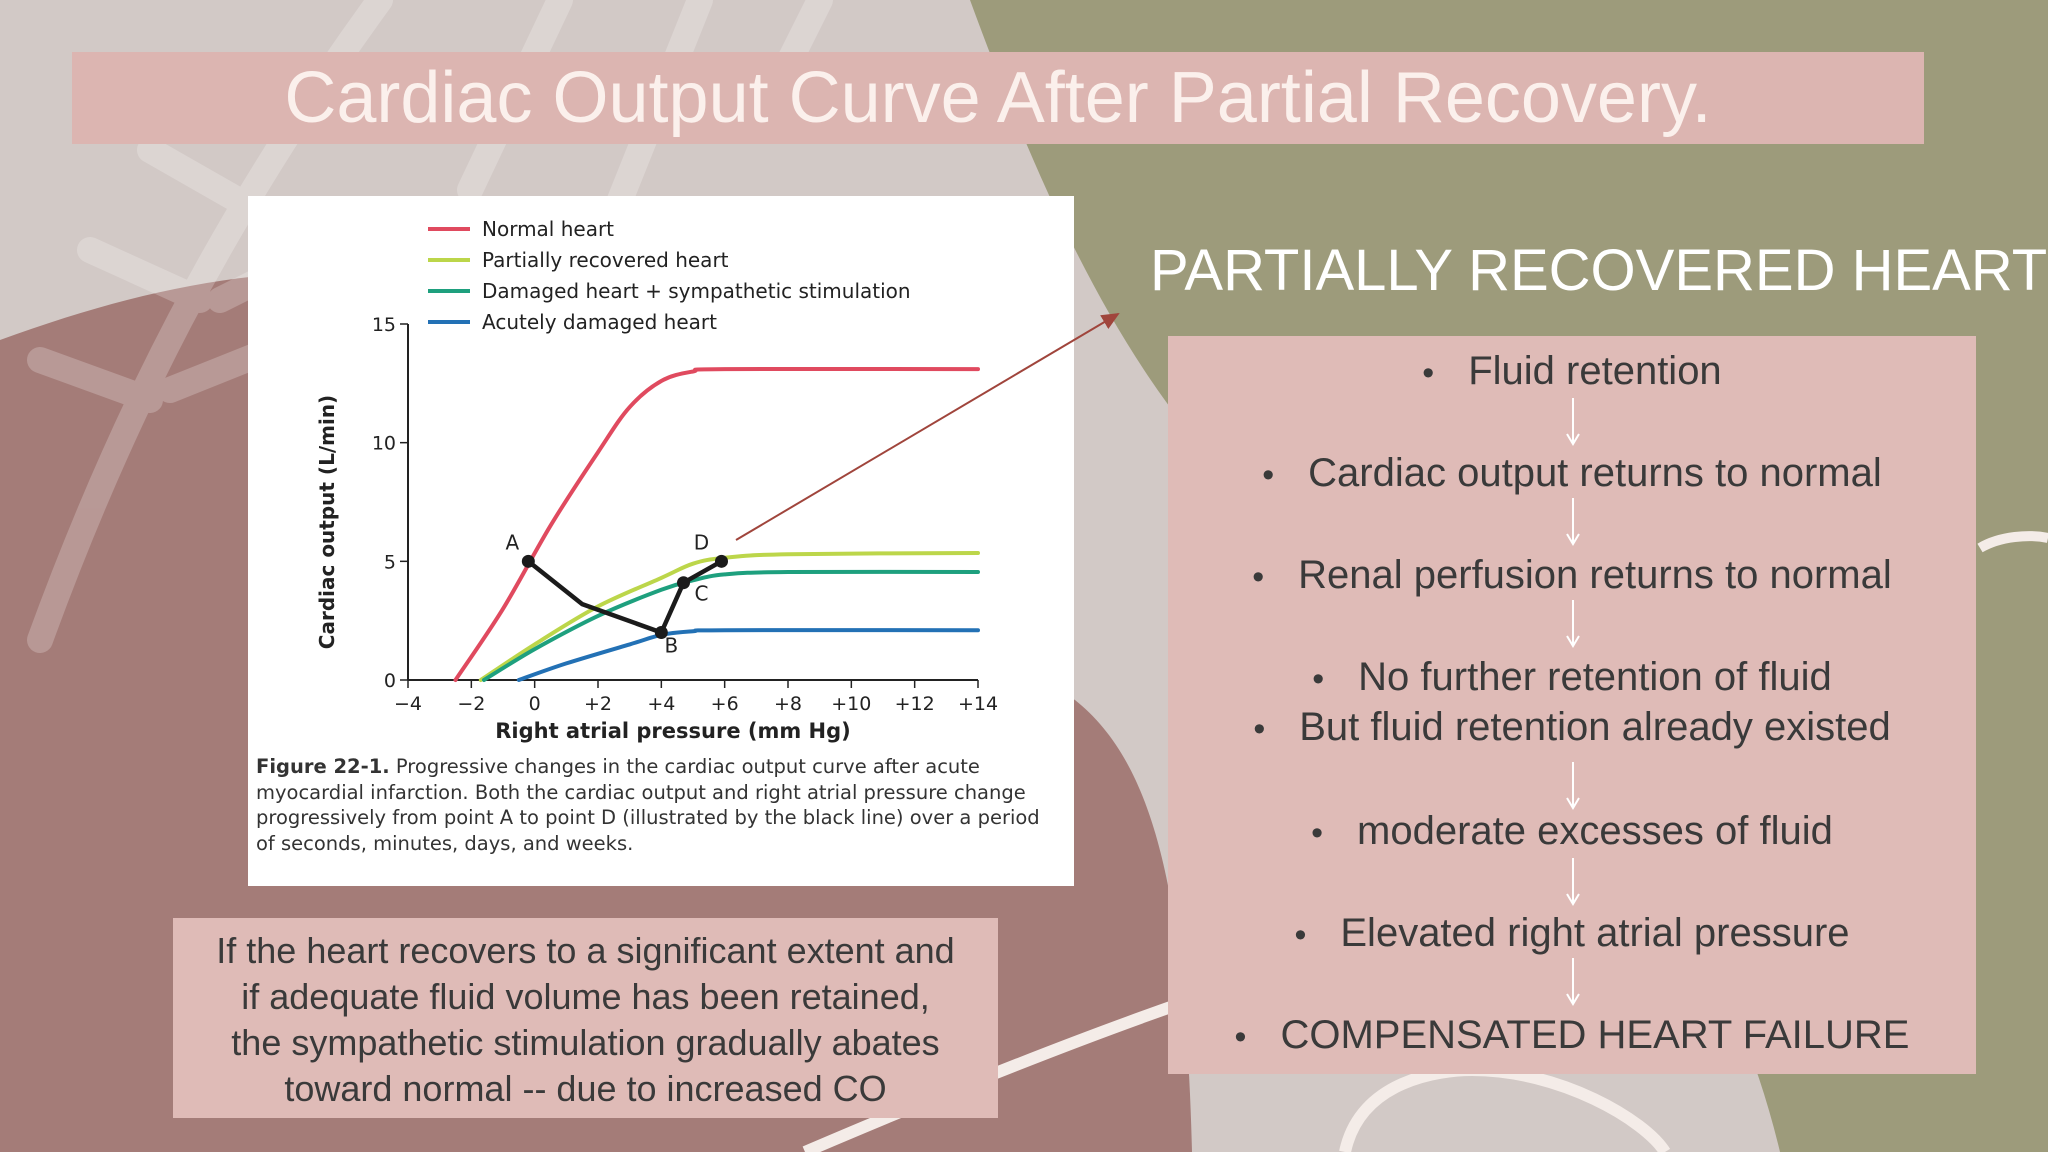  What do you see at coordinates (788, 704) in the screenshot?
I see `x-tick-label: +8` at bounding box center [788, 704].